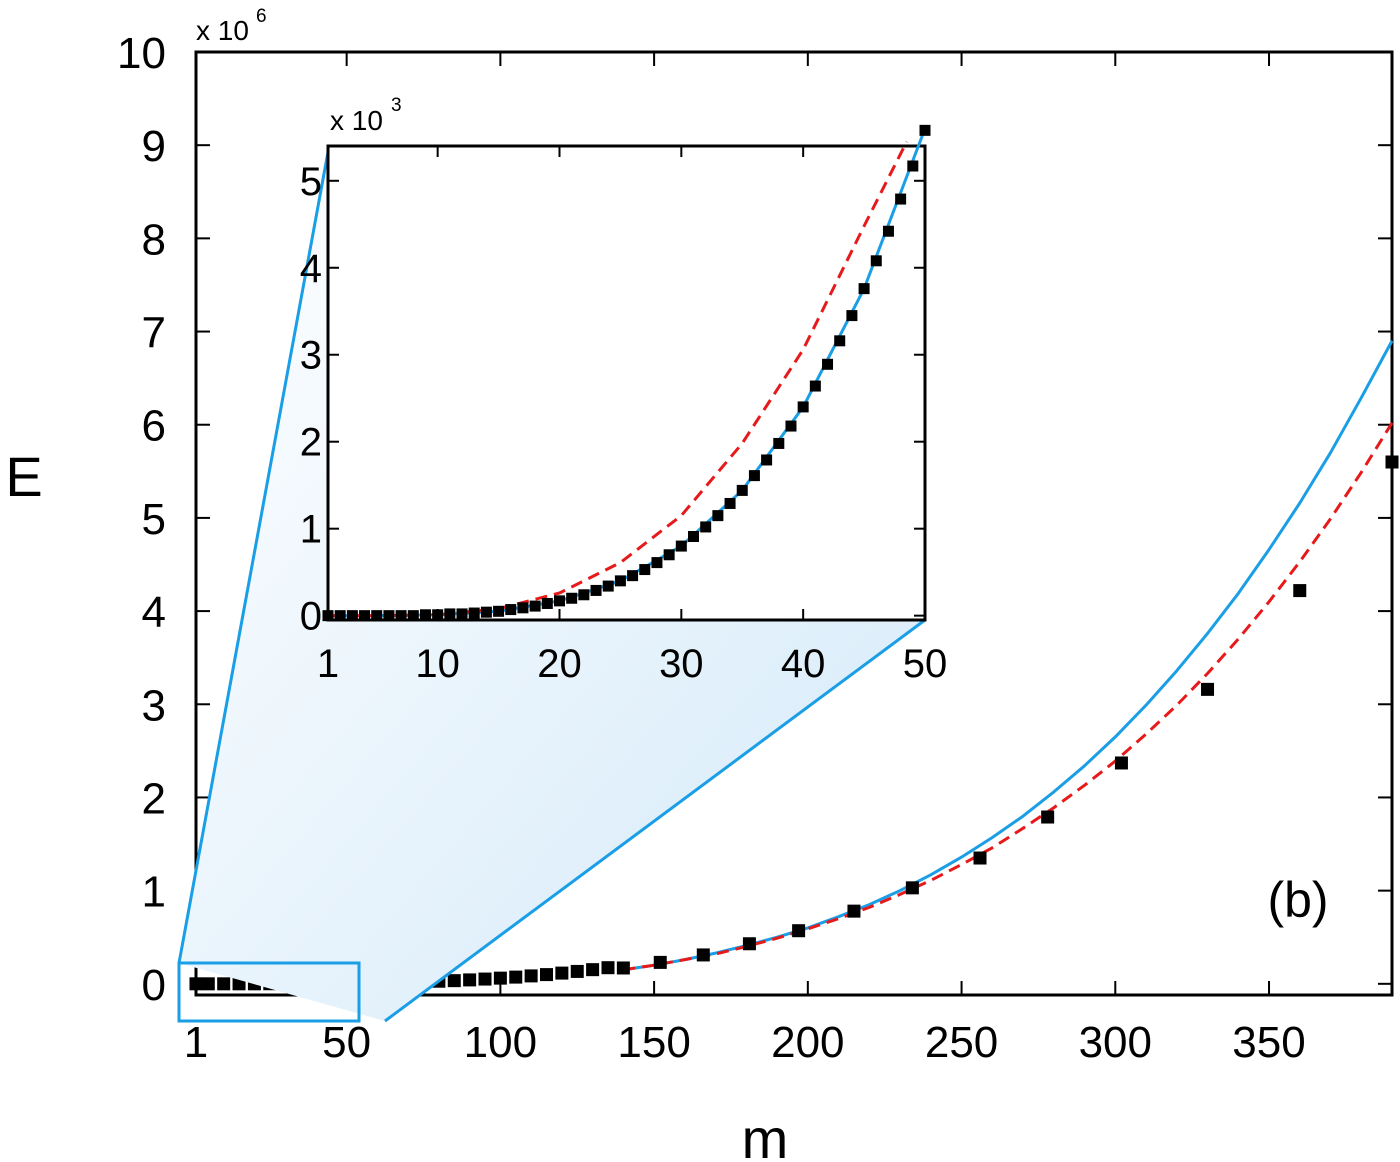 This screenshot has height=1162, width=1400. What do you see at coordinates (653, 1042) in the screenshot?
I see `main-x-tick-label: 150` at bounding box center [653, 1042].